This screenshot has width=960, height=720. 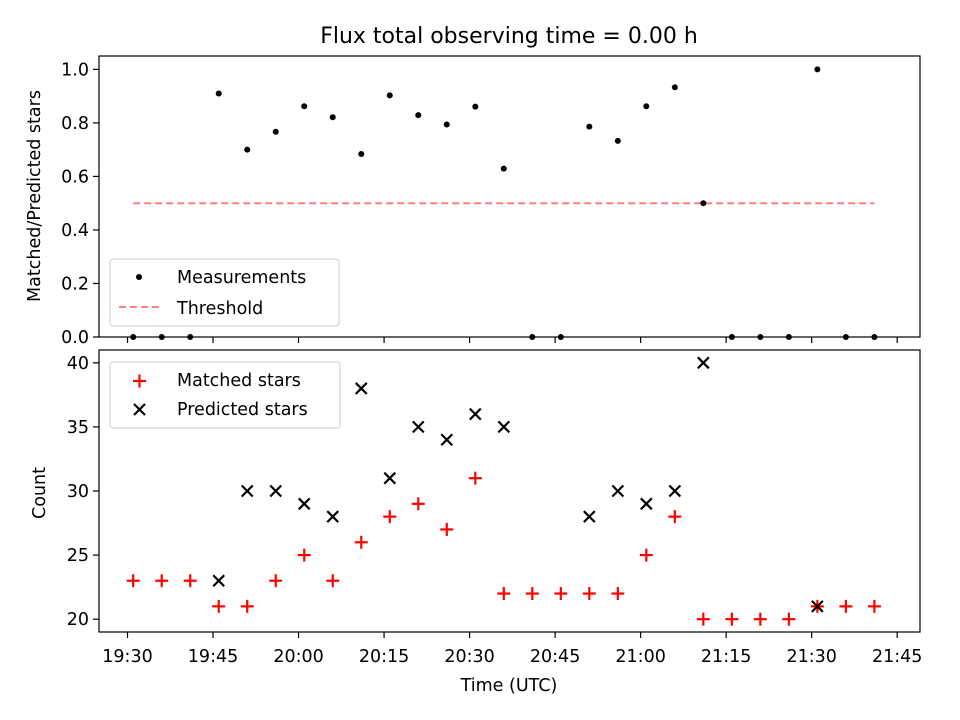 I want to click on legend-matched-label: Matched stars, so click(x=239, y=381).